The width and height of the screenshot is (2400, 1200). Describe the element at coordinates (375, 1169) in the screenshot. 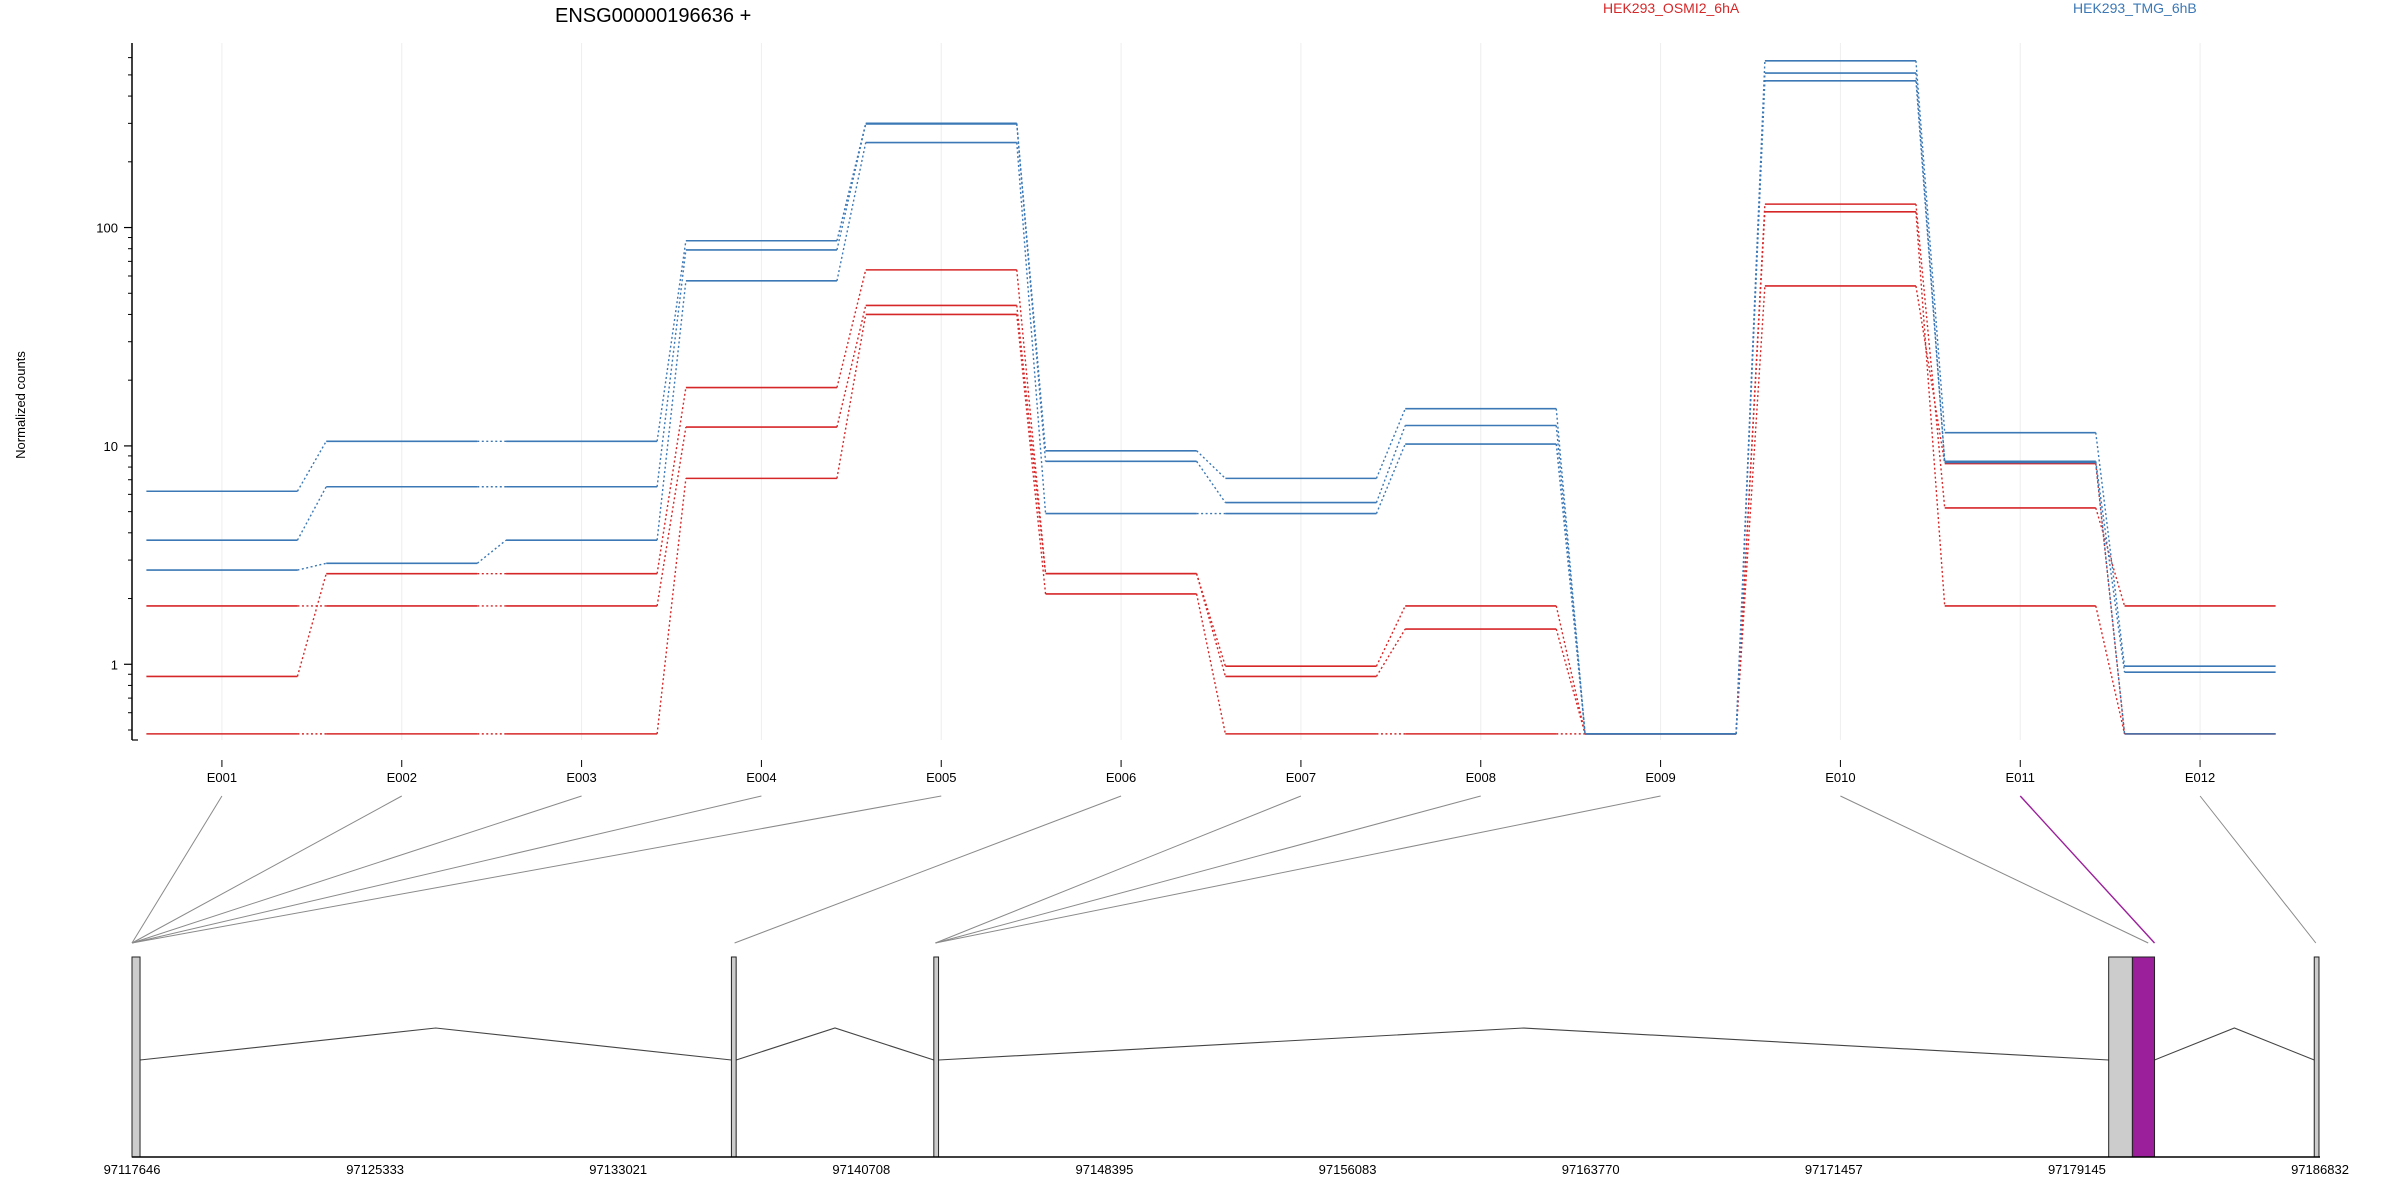

I see `genomic-tick-label: 97125333` at that location.